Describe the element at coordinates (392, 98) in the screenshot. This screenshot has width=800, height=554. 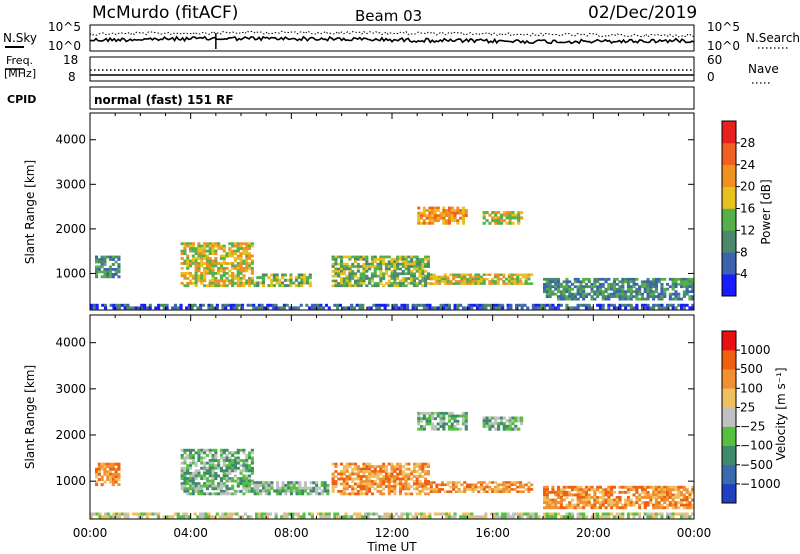
I see `cpid-frame` at that location.